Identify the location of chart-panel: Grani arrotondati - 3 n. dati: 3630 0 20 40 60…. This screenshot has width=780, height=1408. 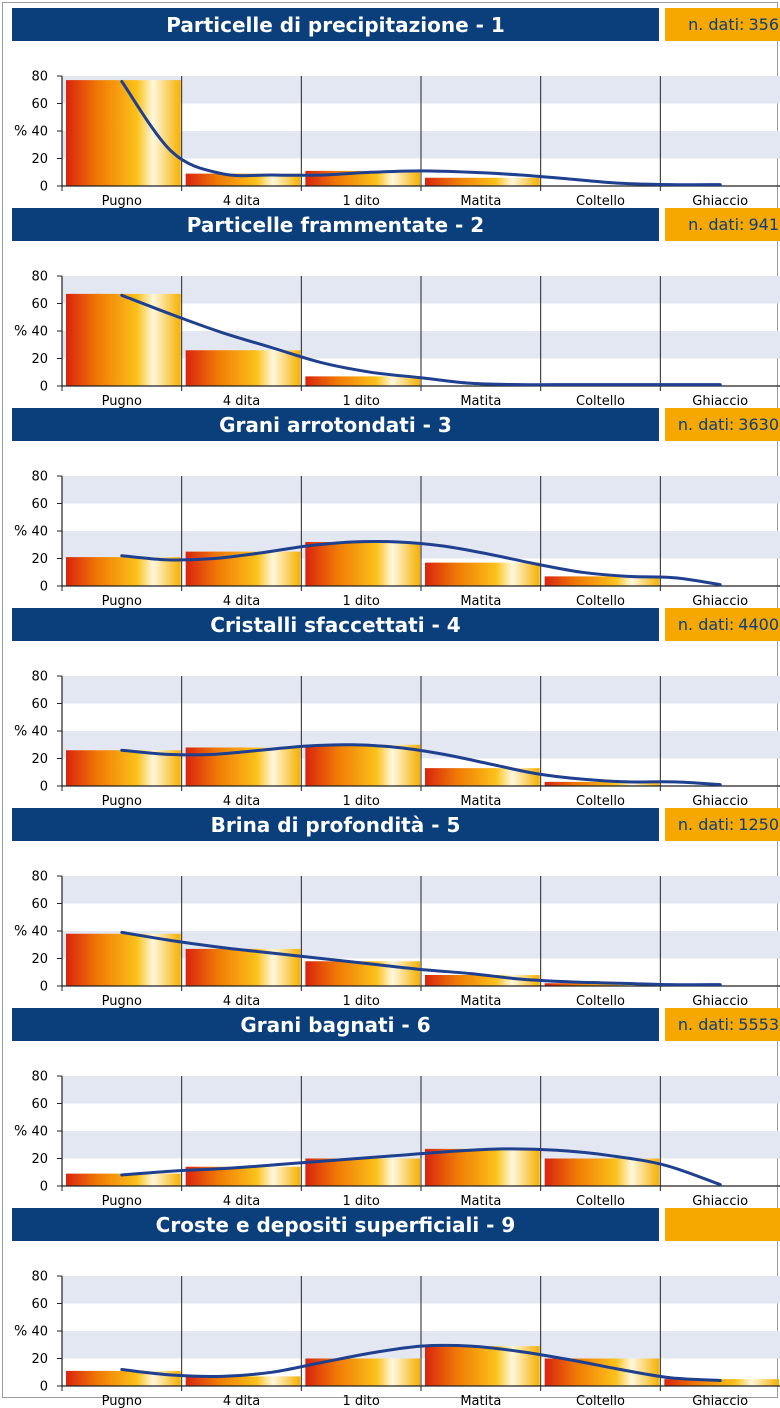
(390, 508).